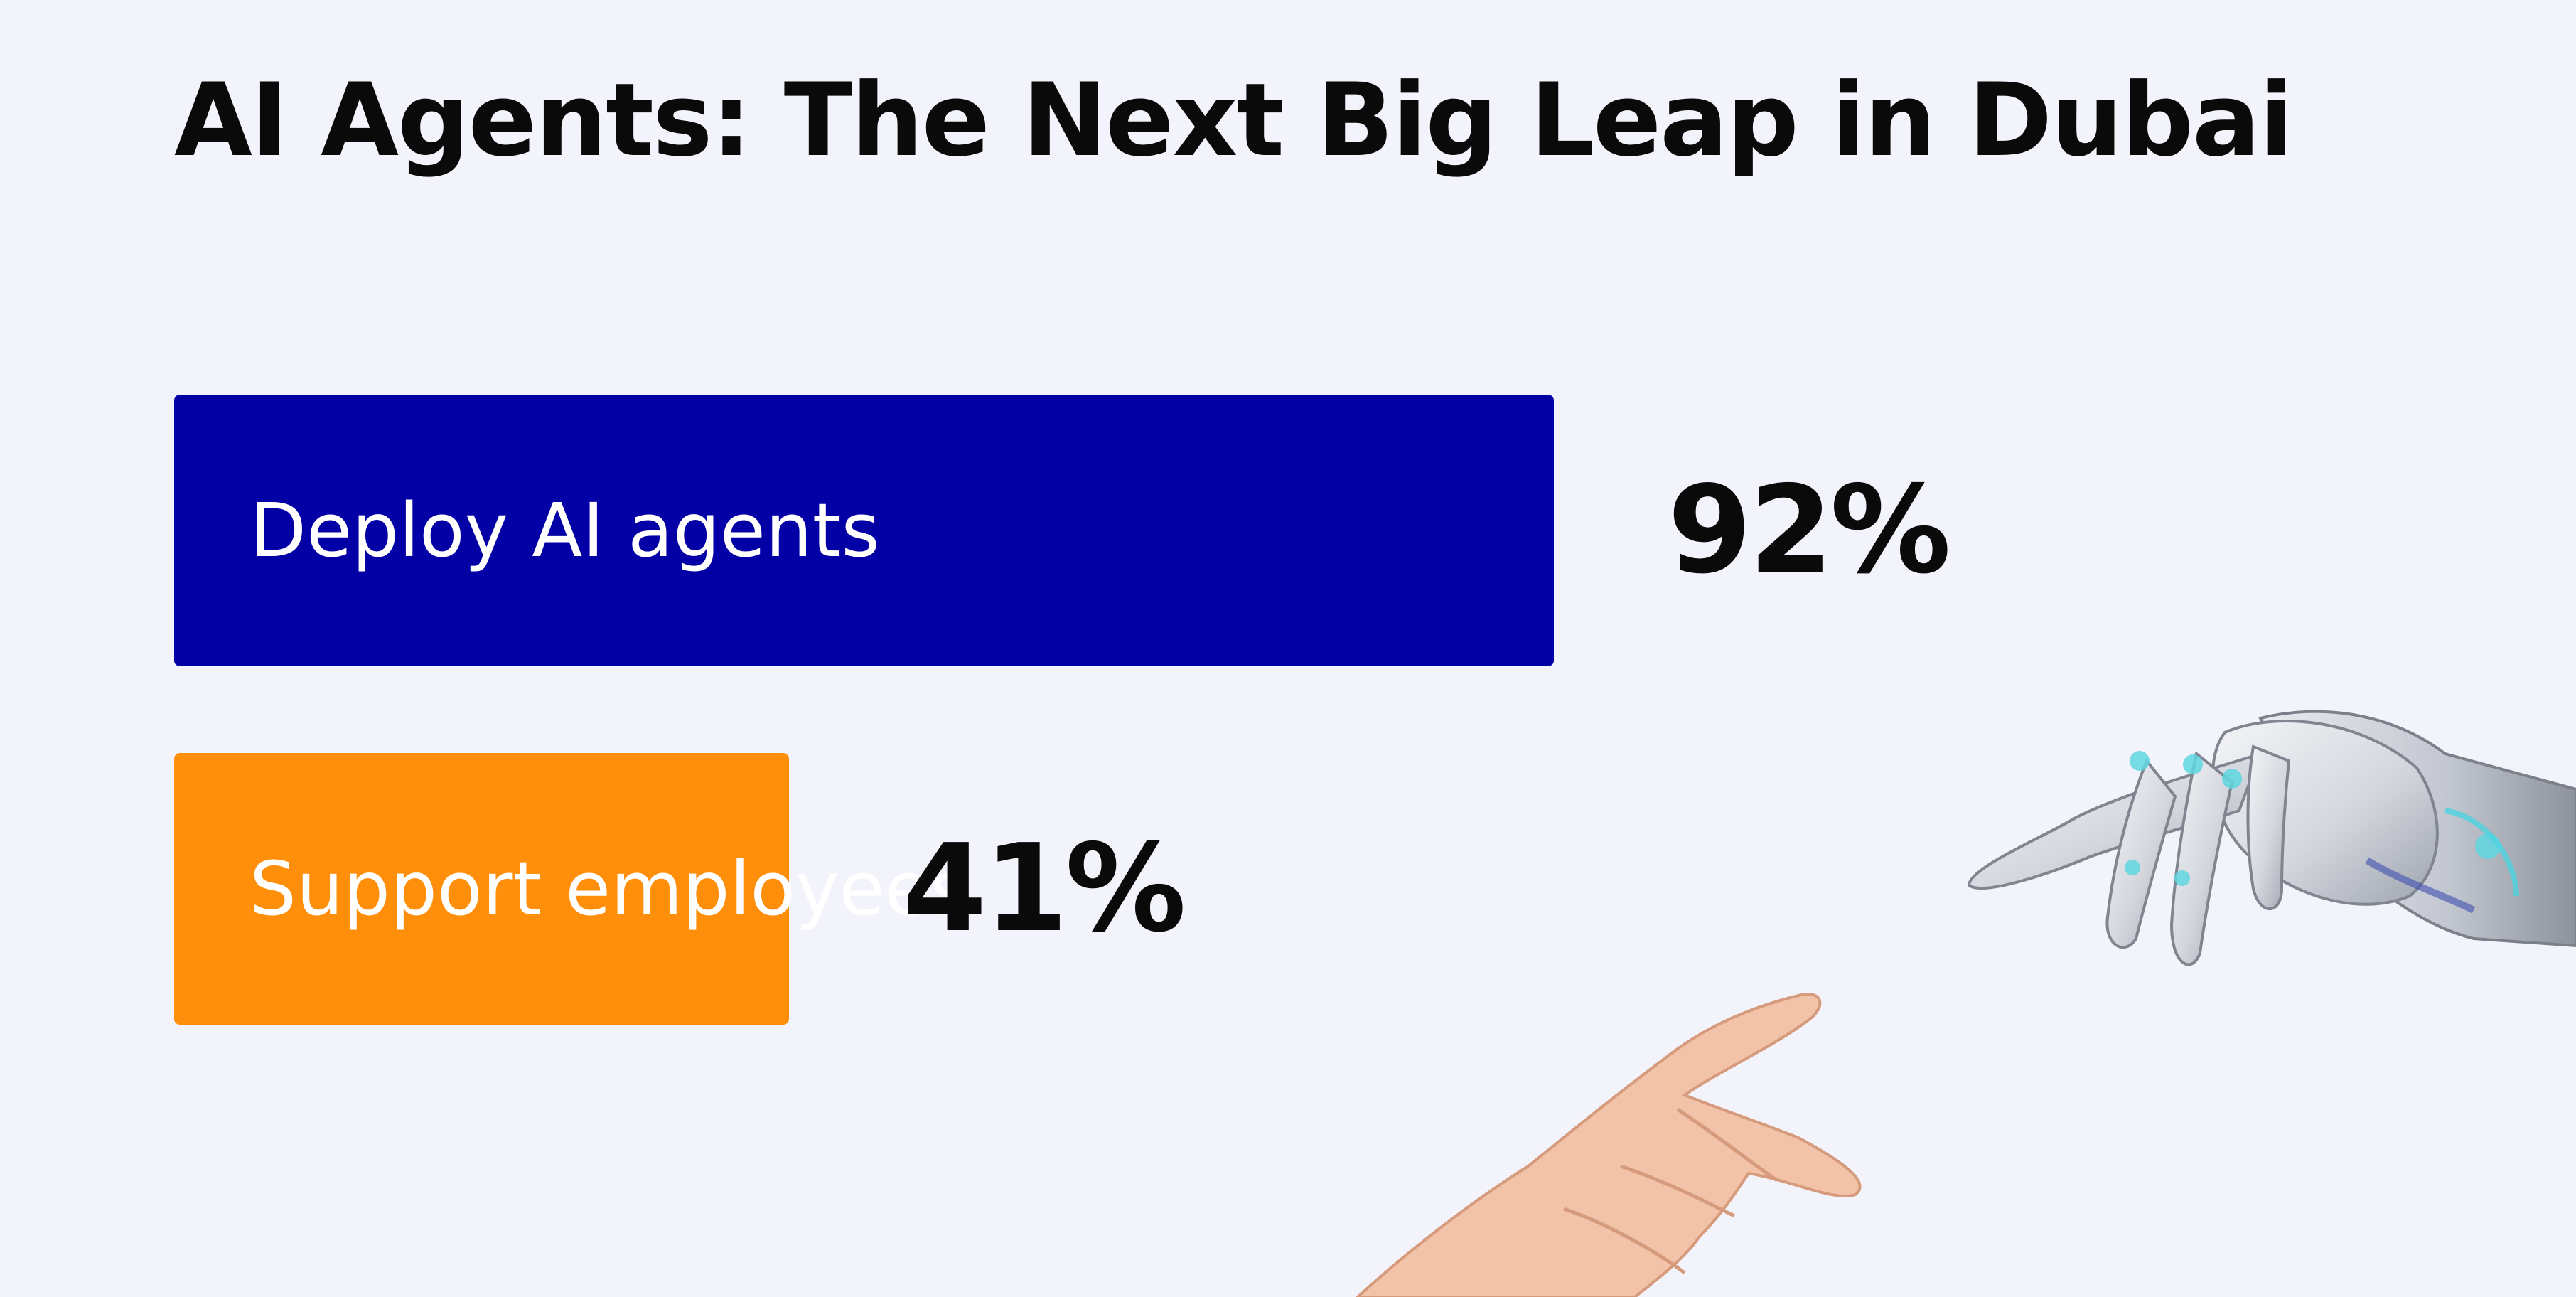  What do you see at coordinates (1233, 120) in the screenshot?
I see `page-title: AI Agents: The Next Big Leap in Dubai` at bounding box center [1233, 120].